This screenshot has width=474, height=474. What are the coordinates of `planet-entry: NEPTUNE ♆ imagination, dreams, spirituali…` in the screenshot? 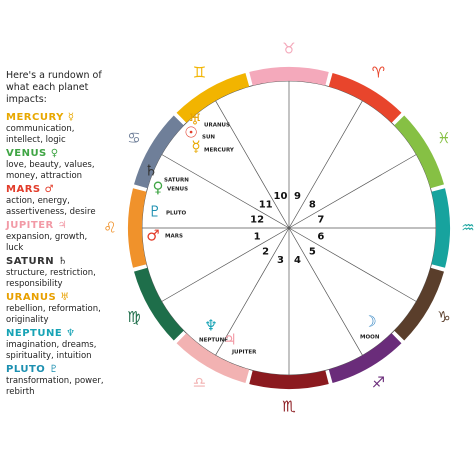 It's located at (56, 344).